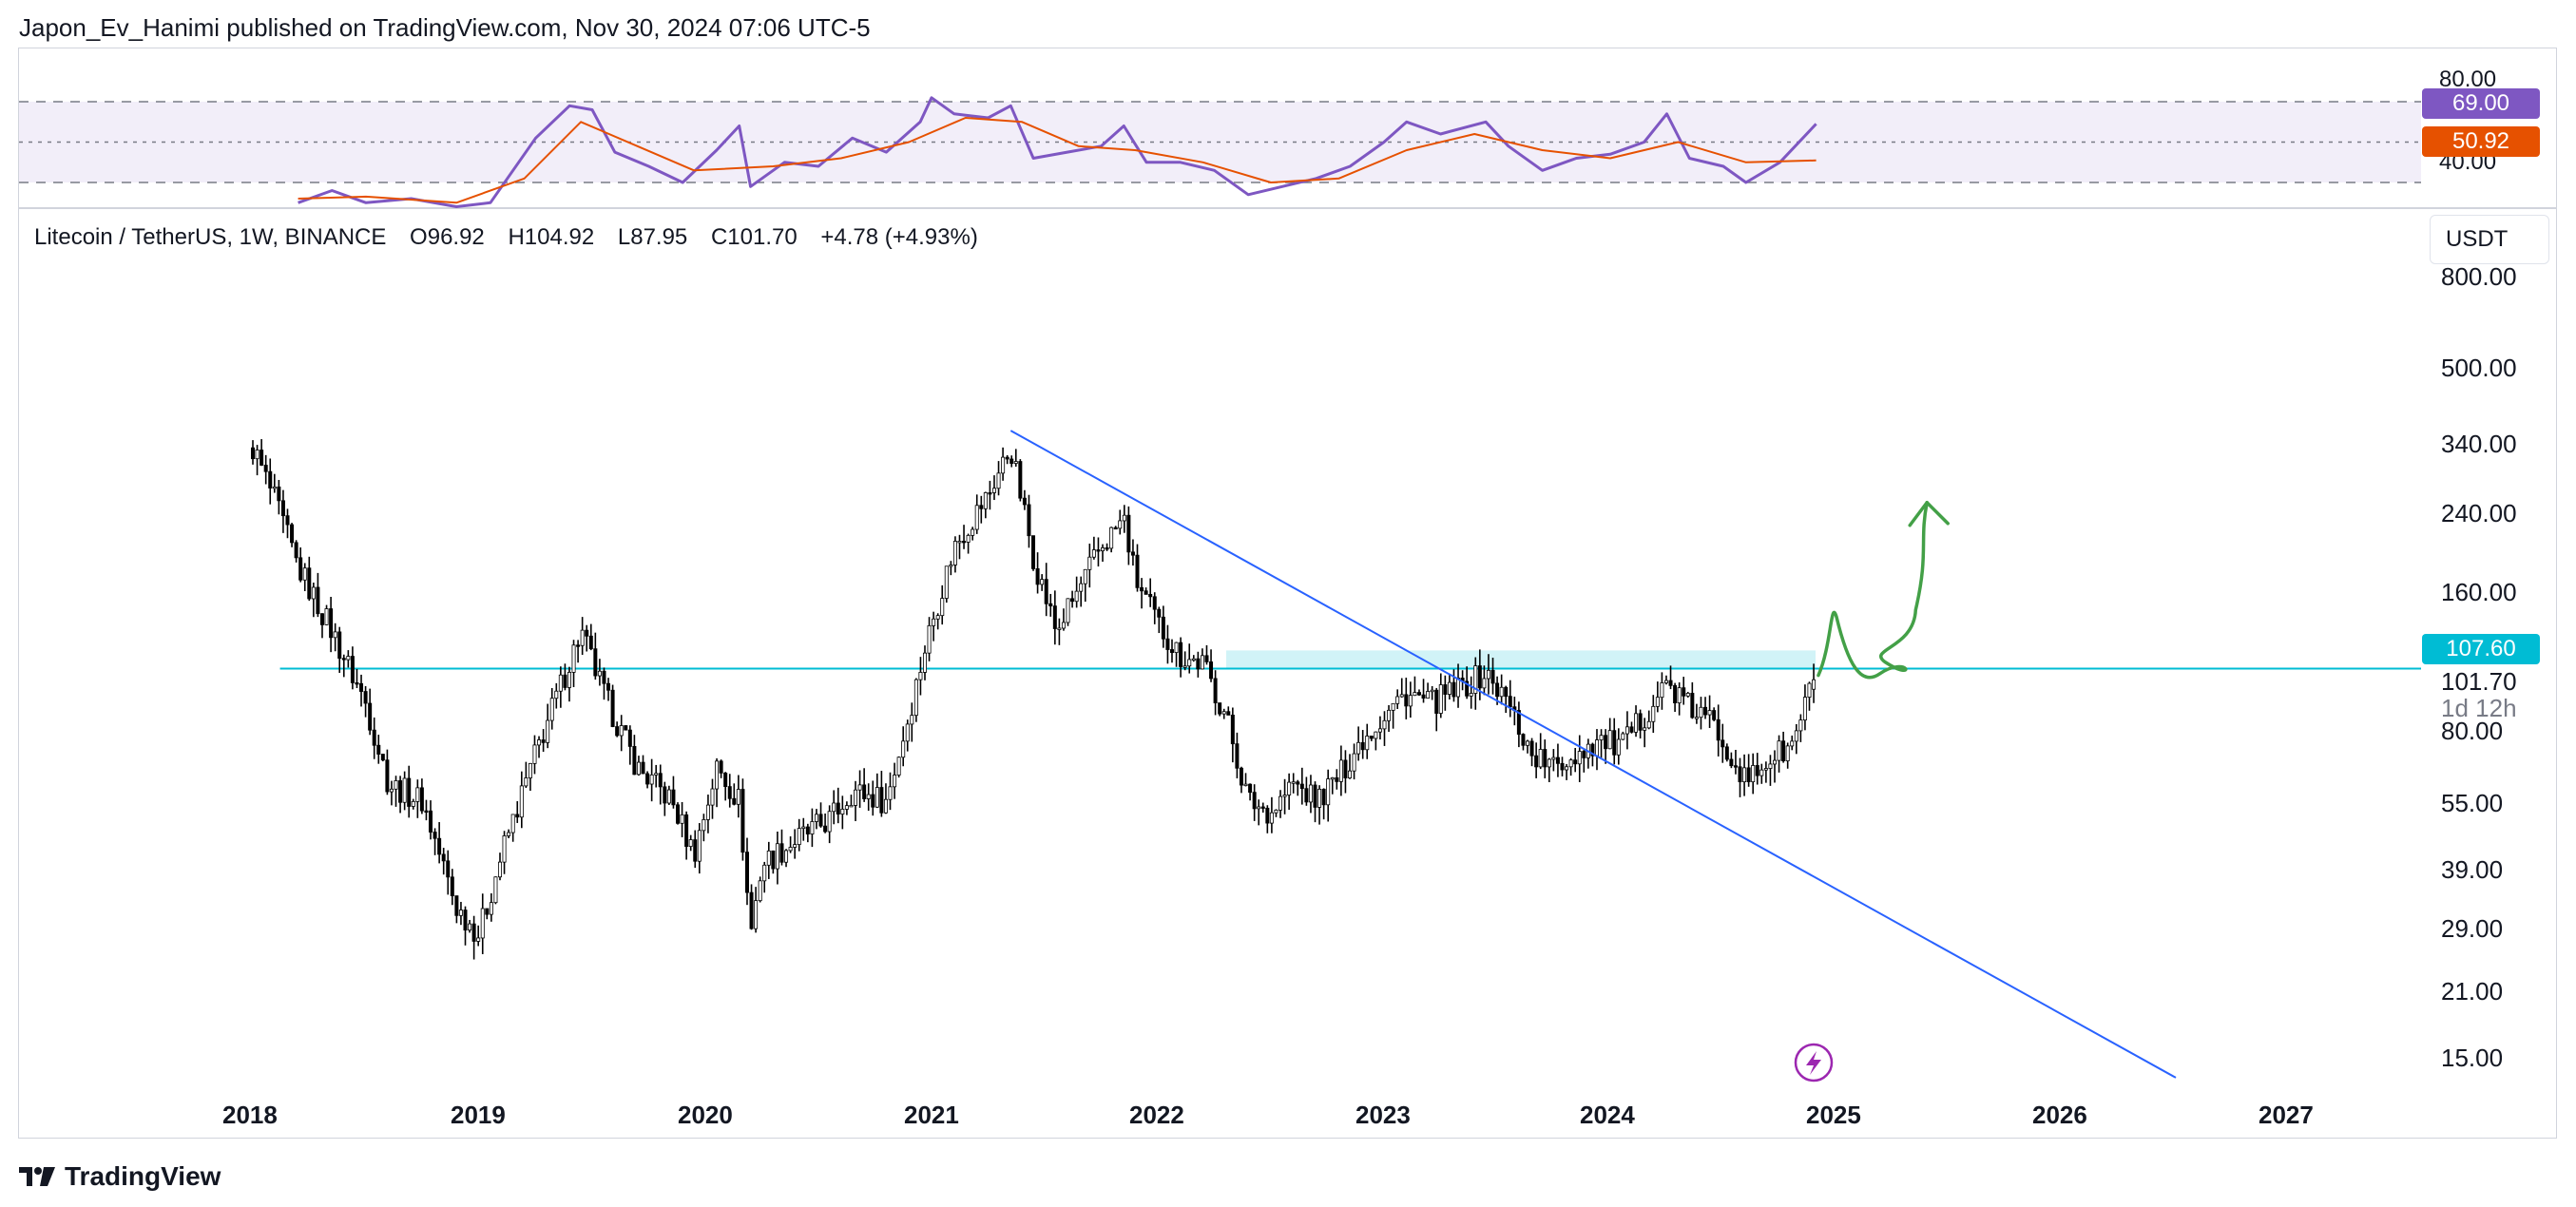 This screenshot has width=2576, height=1207. What do you see at coordinates (2489, 239) in the screenshot?
I see `currency-button: USDT` at bounding box center [2489, 239].